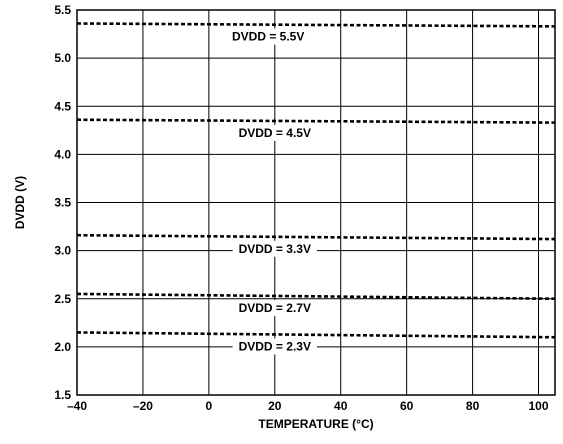 The width and height of the screenshot is (563, 444). What do you see at coordinates (473, 406) in the screenshot?
I see `x-tick-label: 80` at bounding box center [473, 406].